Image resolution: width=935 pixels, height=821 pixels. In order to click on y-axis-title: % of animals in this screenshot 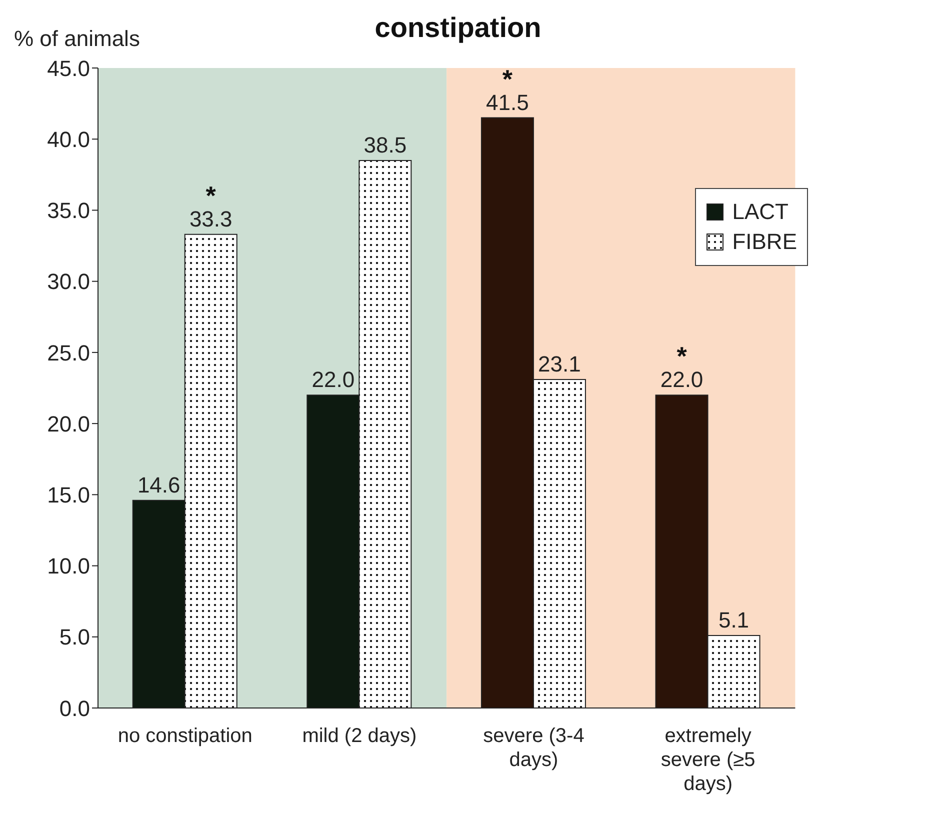, I will do `click(77, 39)`.